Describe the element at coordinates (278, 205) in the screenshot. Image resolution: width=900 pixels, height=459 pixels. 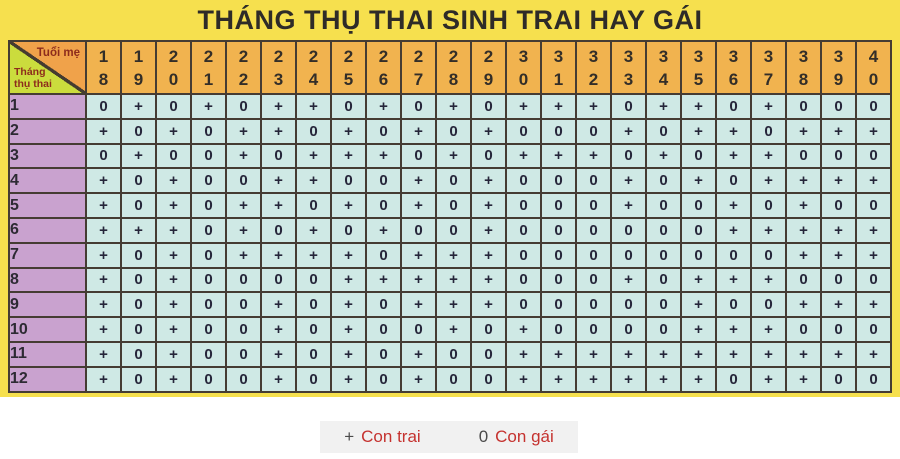
I see `gender-cell-m5-a23: +` at that location.